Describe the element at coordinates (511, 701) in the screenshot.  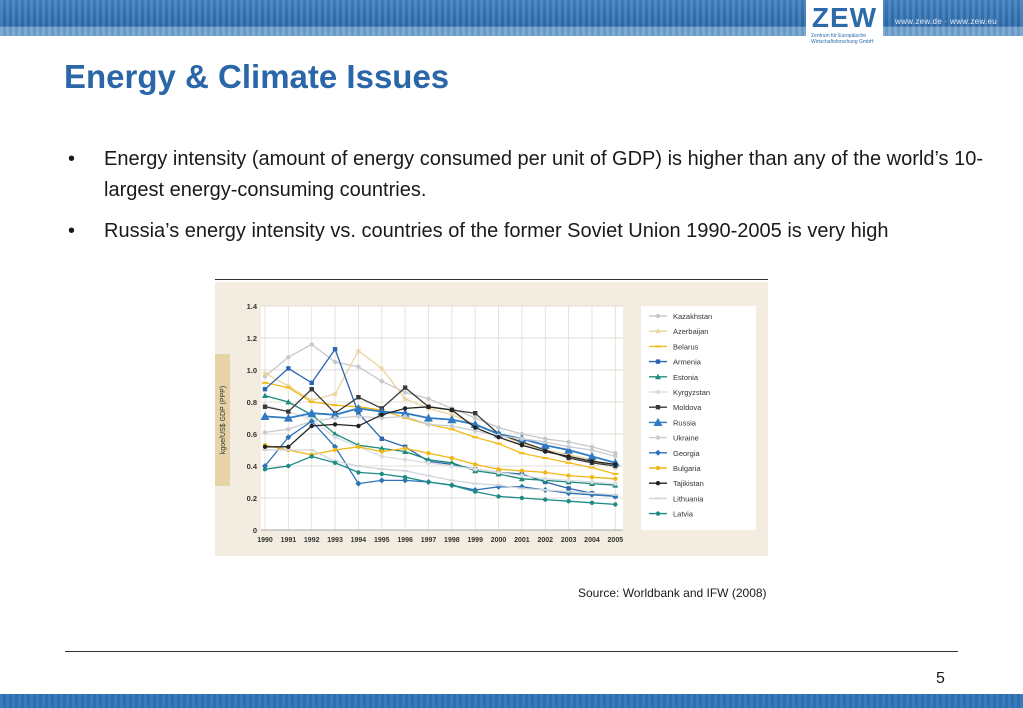
I see `footer-band` at that location.